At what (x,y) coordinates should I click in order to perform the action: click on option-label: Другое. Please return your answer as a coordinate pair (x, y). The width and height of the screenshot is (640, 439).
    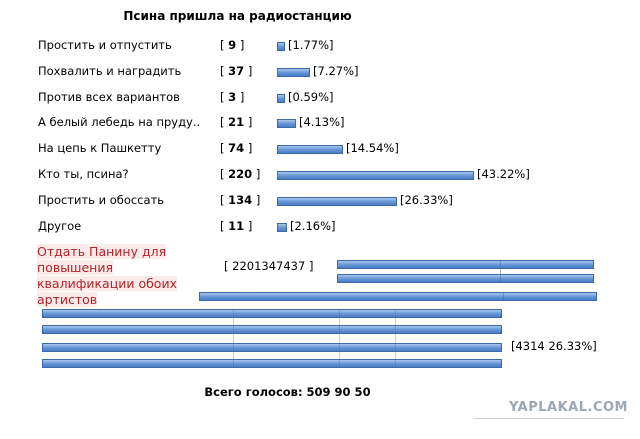
    Looking at the image, I should click on (60, 226).